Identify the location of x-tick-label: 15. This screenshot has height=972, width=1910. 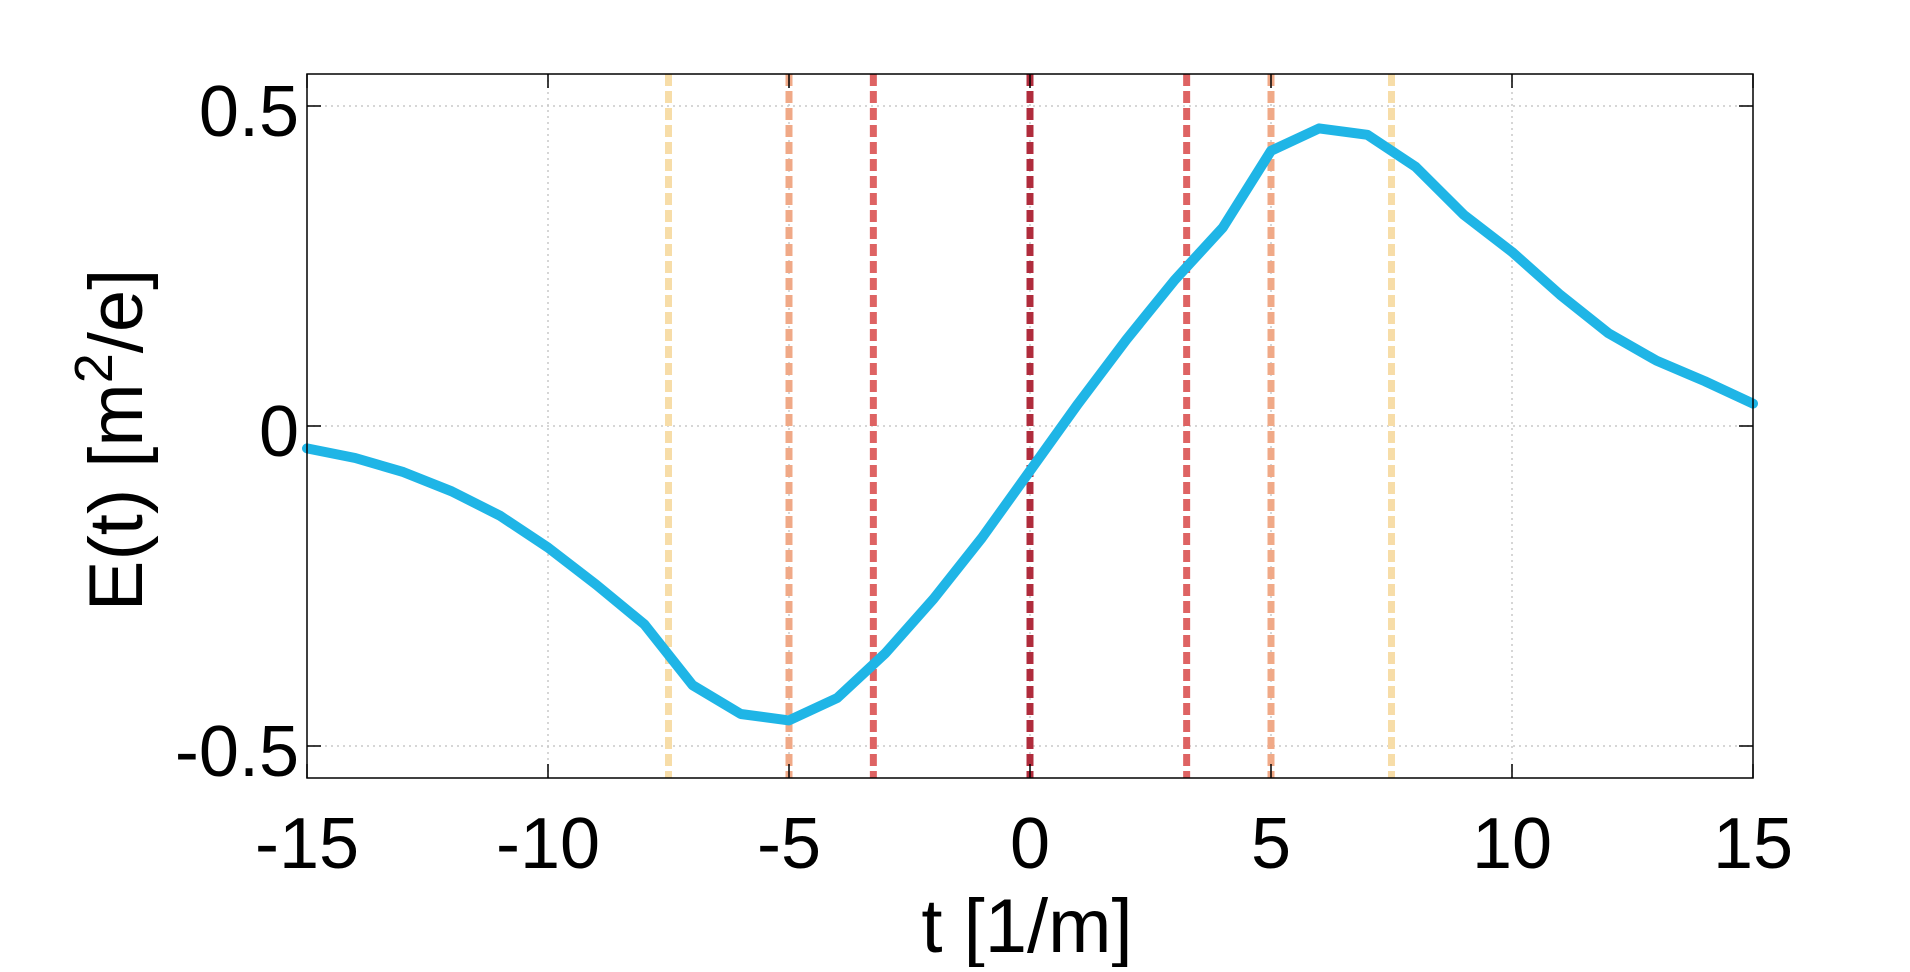
(1753, 844).